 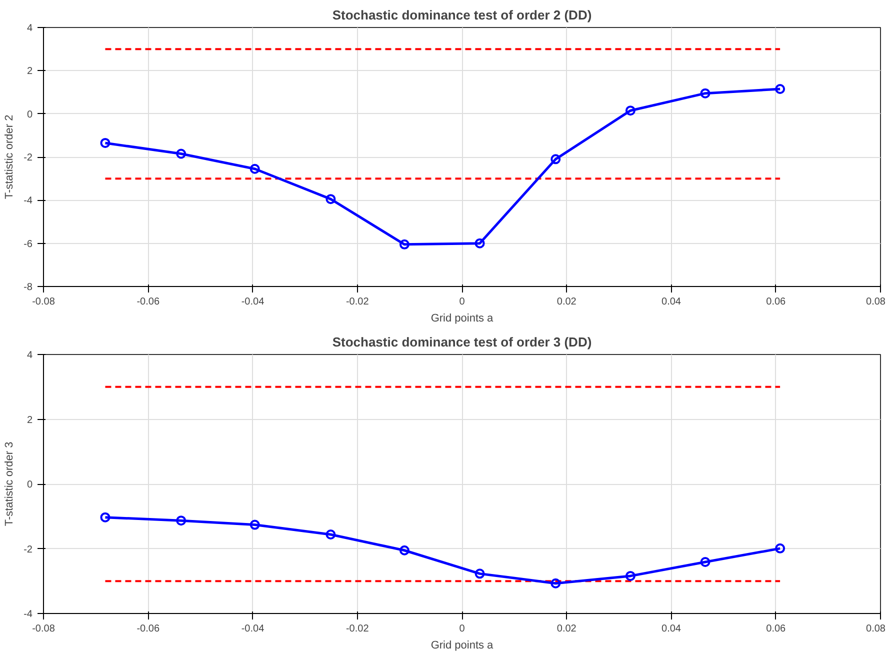 I want to click on chart-title: Stochastic dominance test of order 2 (DD), so click(x=462, y=15).